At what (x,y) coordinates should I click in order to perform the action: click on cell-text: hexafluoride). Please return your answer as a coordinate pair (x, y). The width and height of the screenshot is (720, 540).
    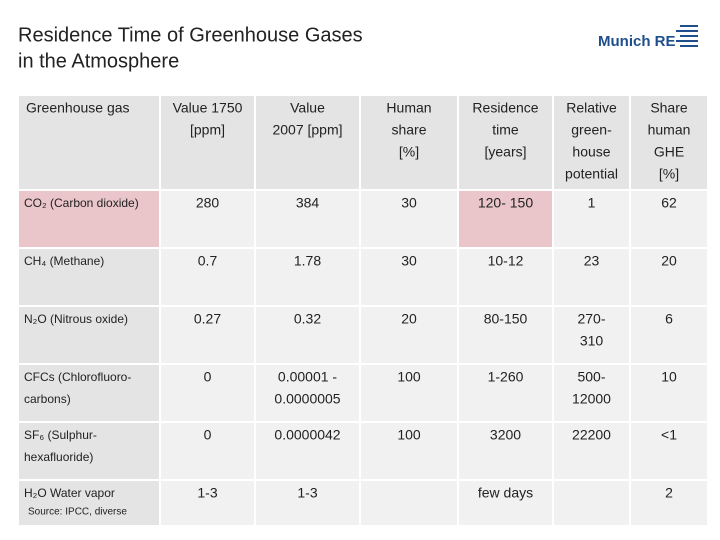
    Looking at the image, I should click on (58, 457).